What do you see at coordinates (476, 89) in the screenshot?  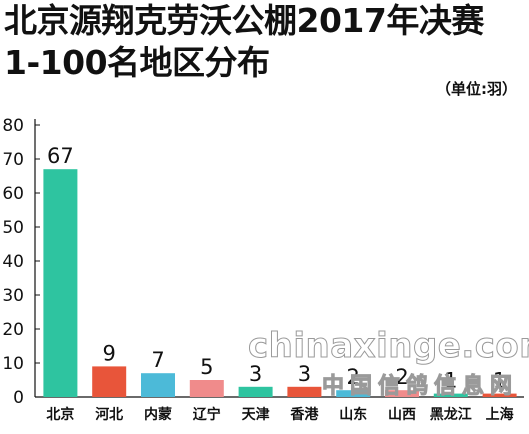 I see `unit-label: （单位:羽）` at bounding box center [476, 89].